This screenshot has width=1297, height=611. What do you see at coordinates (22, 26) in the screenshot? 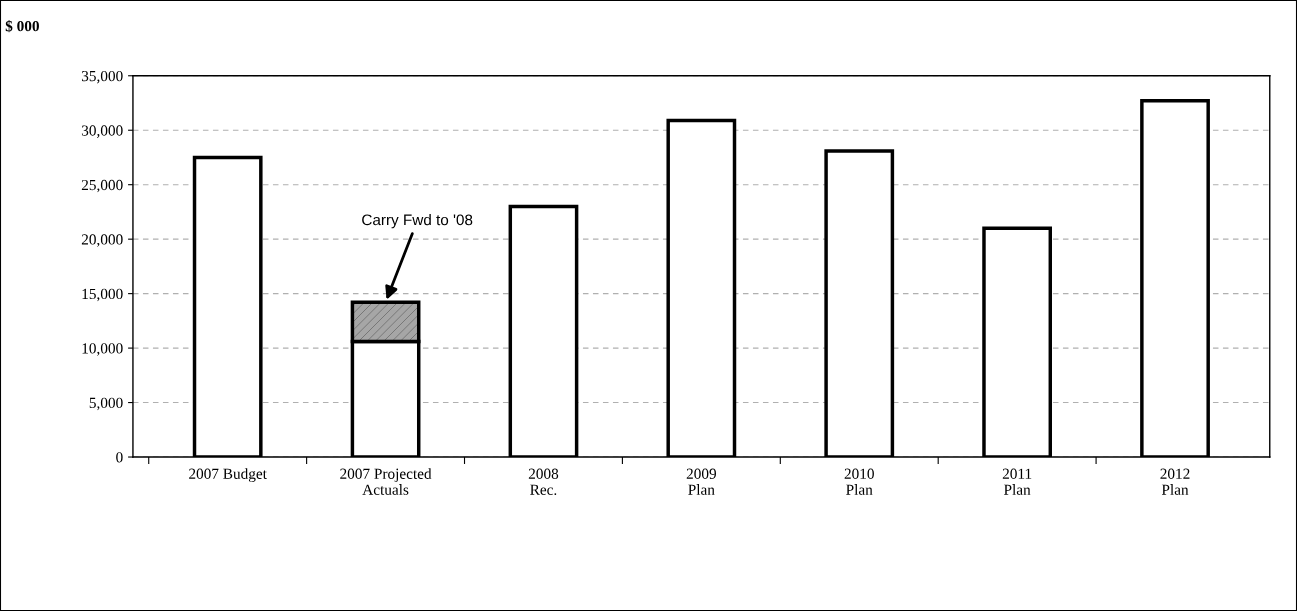
I see `y-axis-title: $ 000` at bounding box center [22, 26].